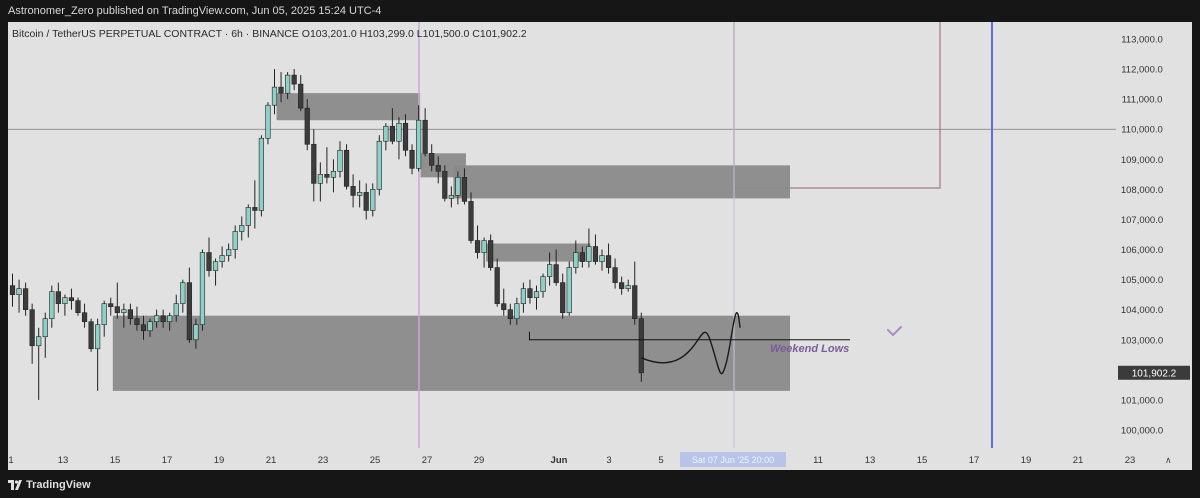  I want to click on last-price-label-bg, so click(1154, 372).